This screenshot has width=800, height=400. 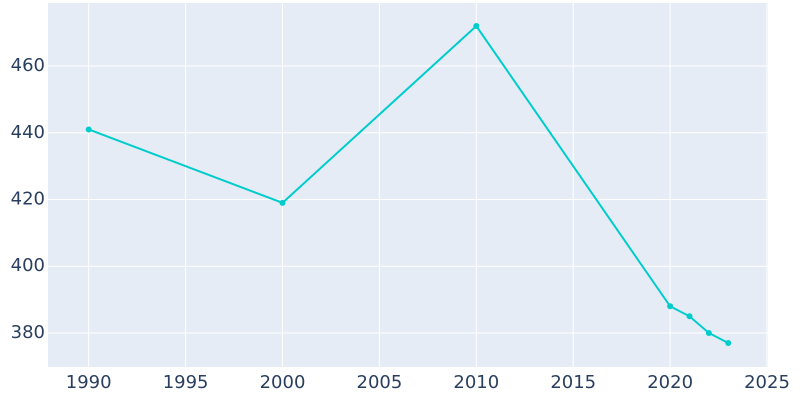 What do you see at coordinates (28, 199) in the screenshot?
I see `y-tick-label: 420` at bounding box center [28, 199].